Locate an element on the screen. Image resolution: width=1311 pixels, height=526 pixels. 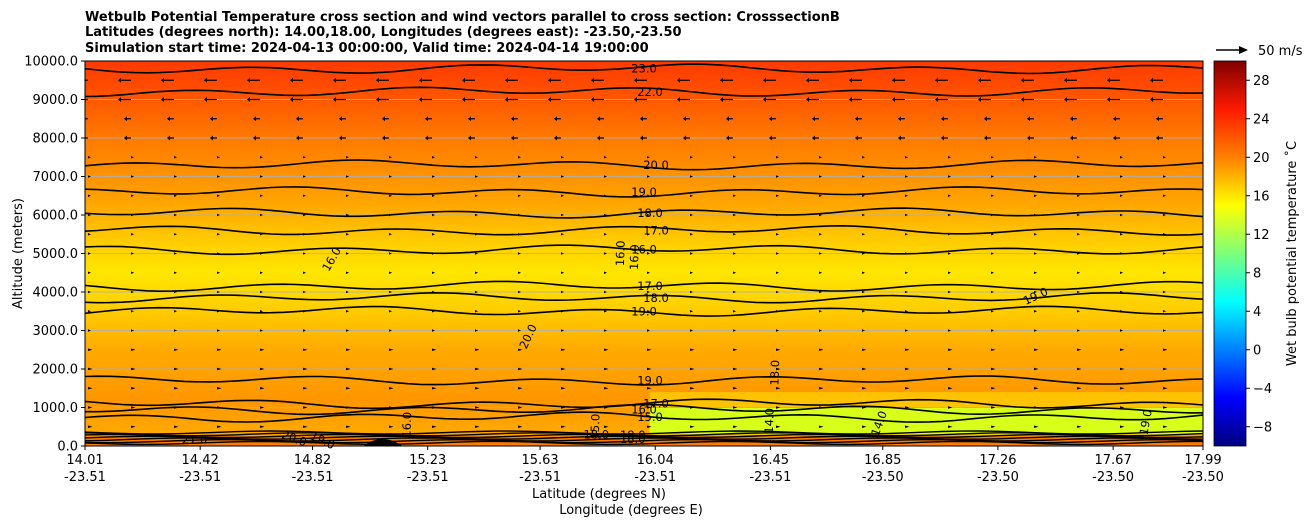
contour-label: 22.0 is located at coordinates (650, 92).